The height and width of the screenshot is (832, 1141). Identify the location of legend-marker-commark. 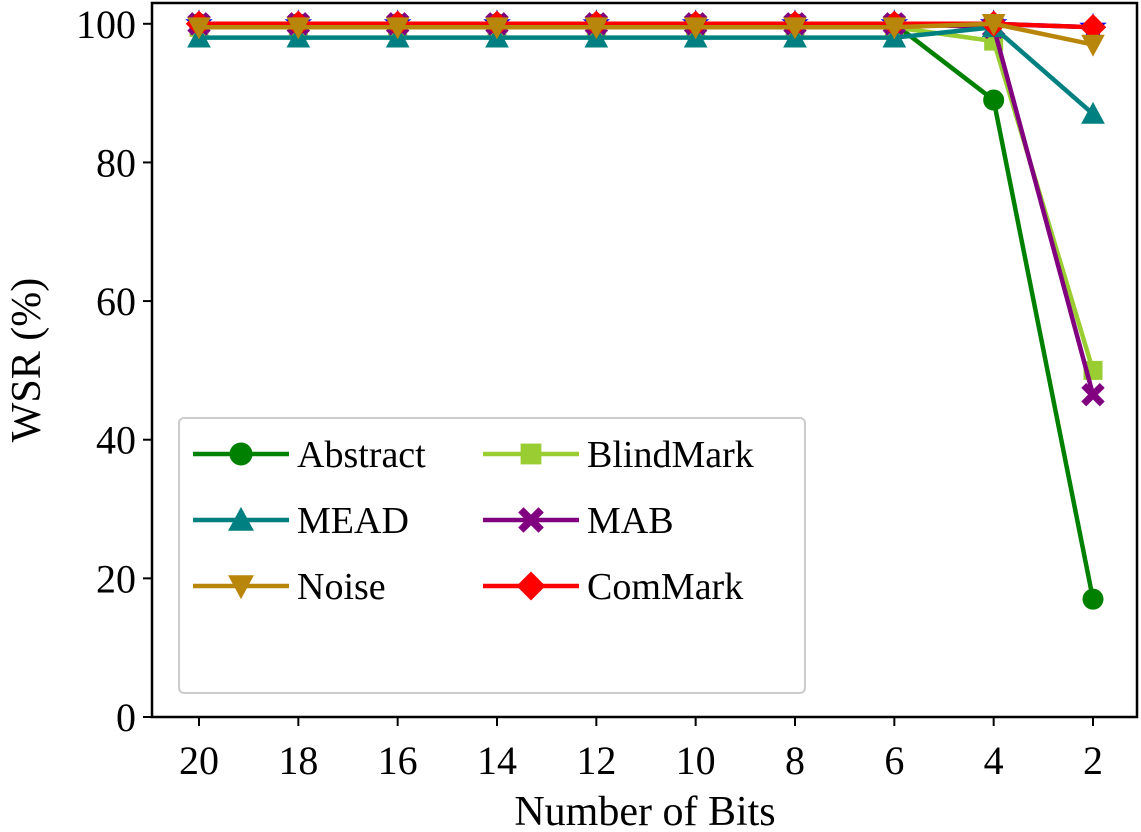
(531, 586).